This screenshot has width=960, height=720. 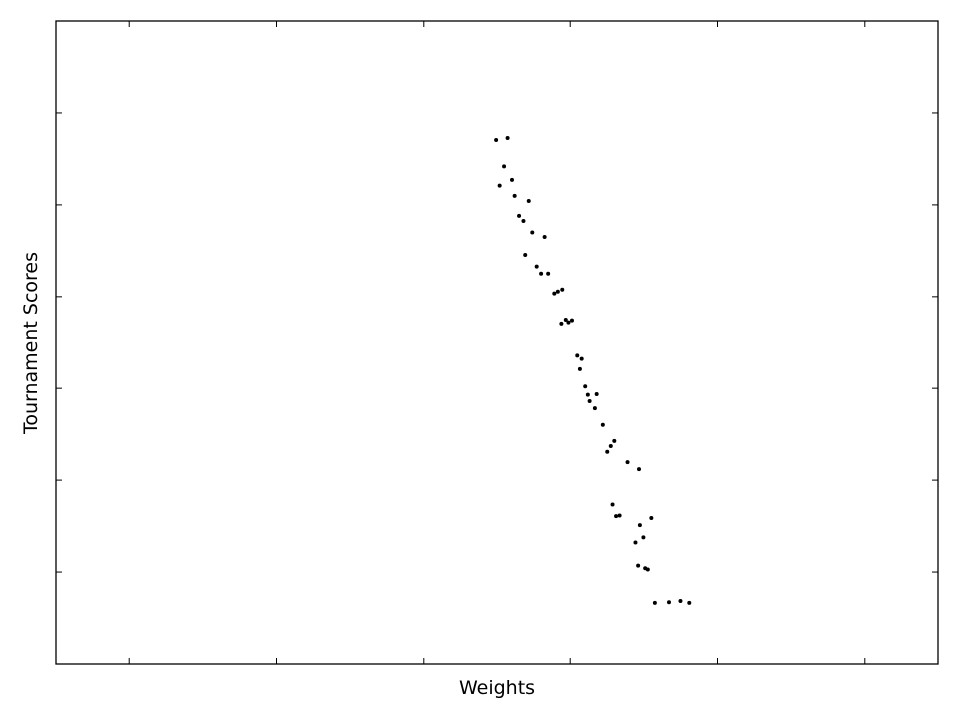 What do you see at coordinates (31, 343) in the screenshot?
I see `y-axis-label: Tournament Scores` at bounding box center [31, 343].